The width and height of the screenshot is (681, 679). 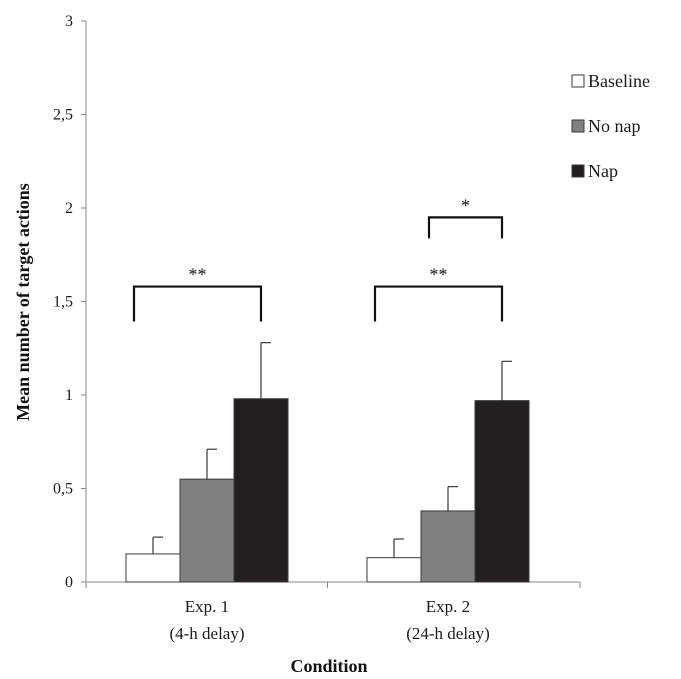 I want to click on significance-brackets: ** ***, so click(x=318, y=258).